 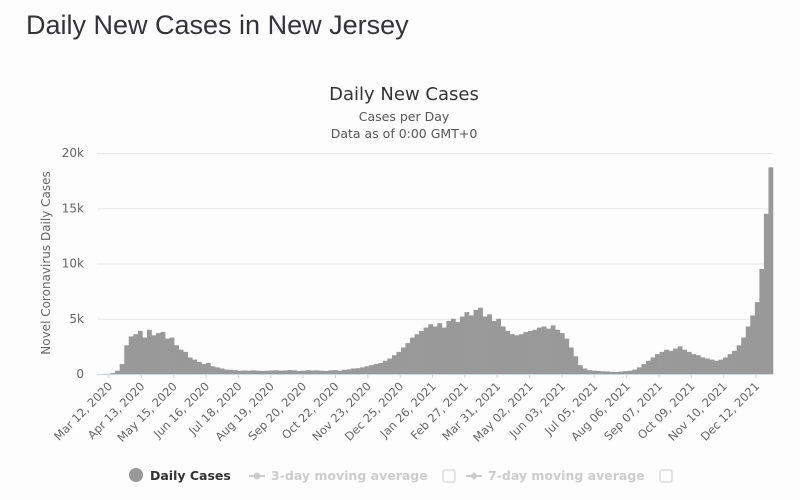 I want to click on legend-item-3day: 3-day moving average, so click(x=352, y=475).